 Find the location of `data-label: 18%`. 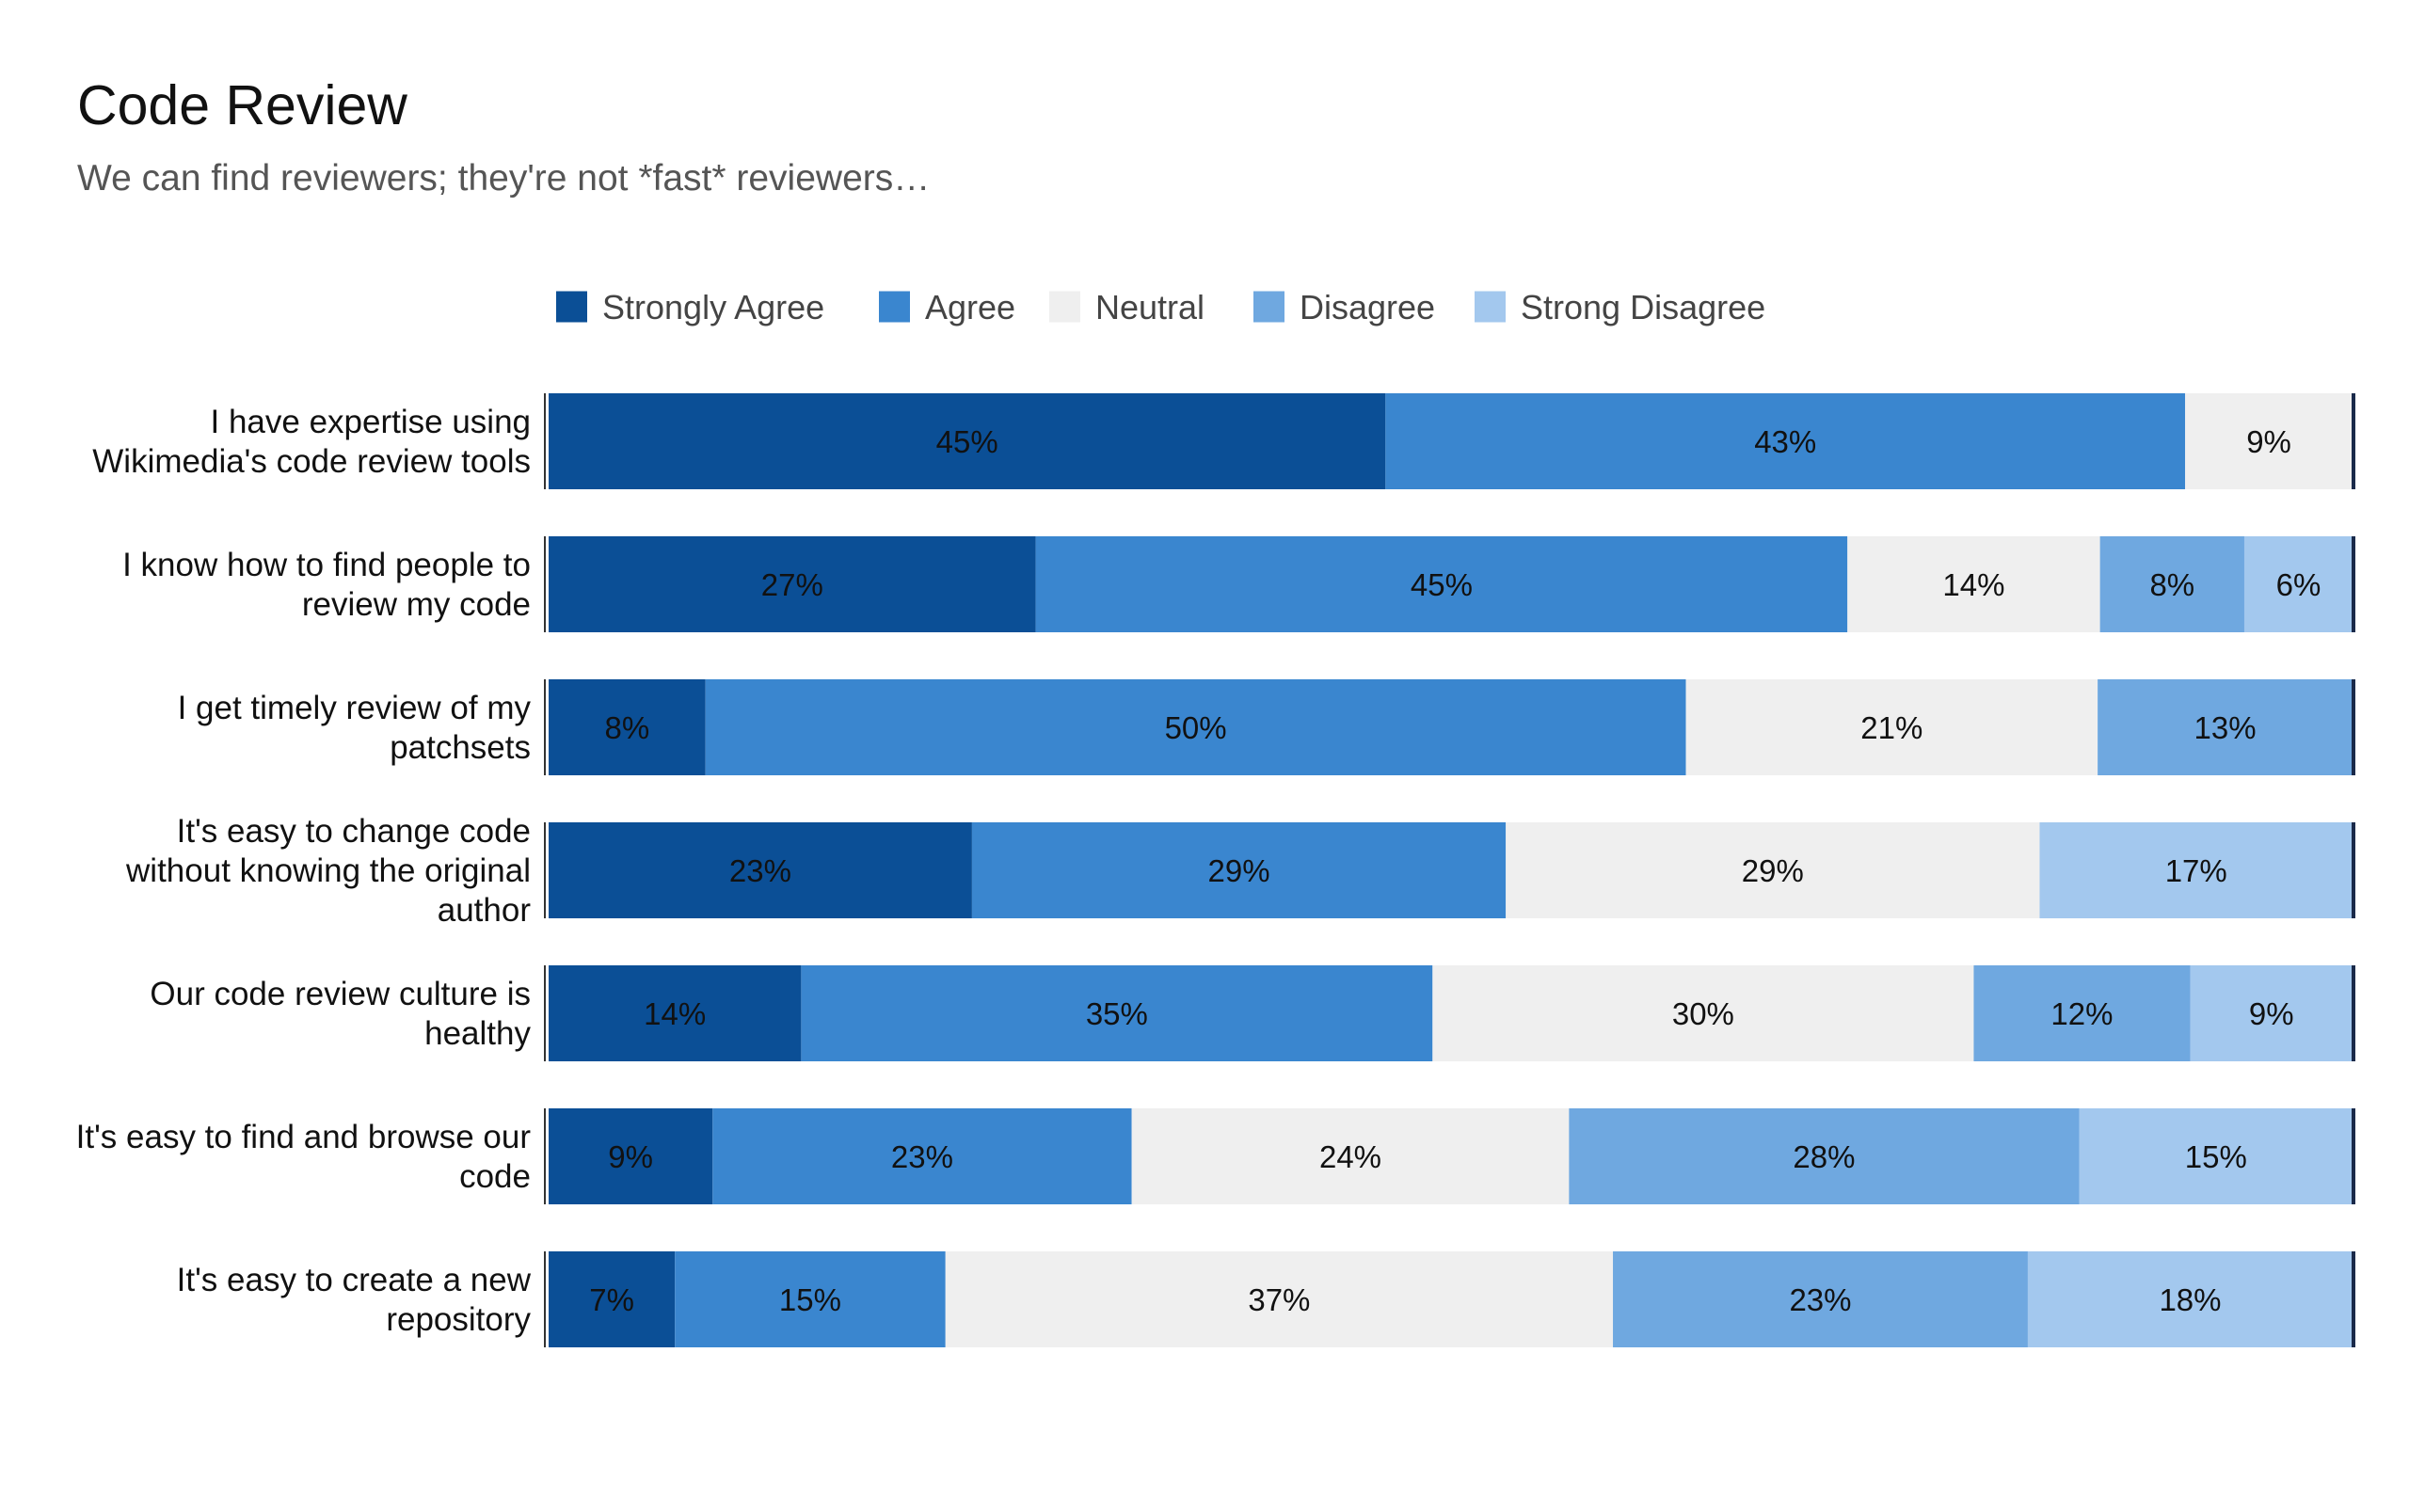

data-label: 18% is located at coordinates (2190, 1300).